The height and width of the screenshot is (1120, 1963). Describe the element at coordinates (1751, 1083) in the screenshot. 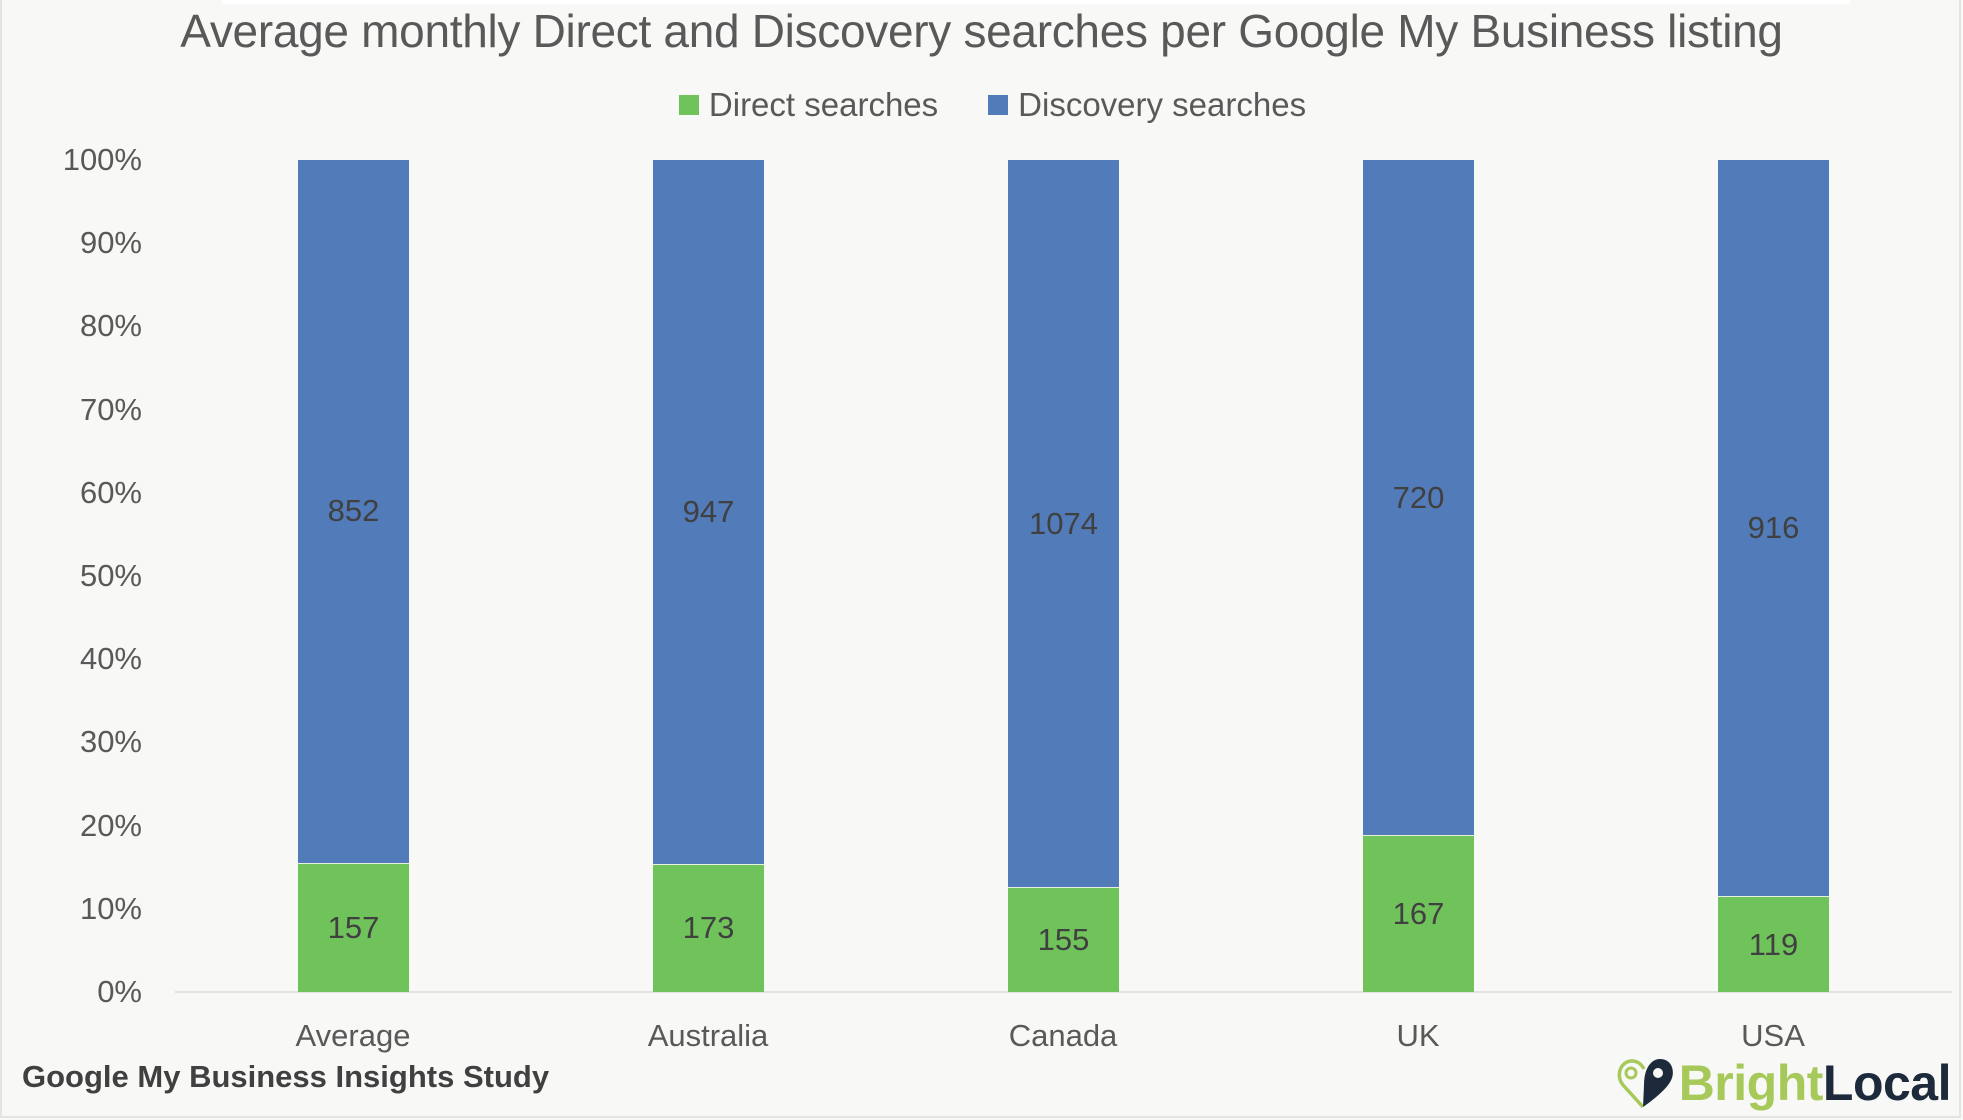

I see `brand-bright: Bright` at that location.